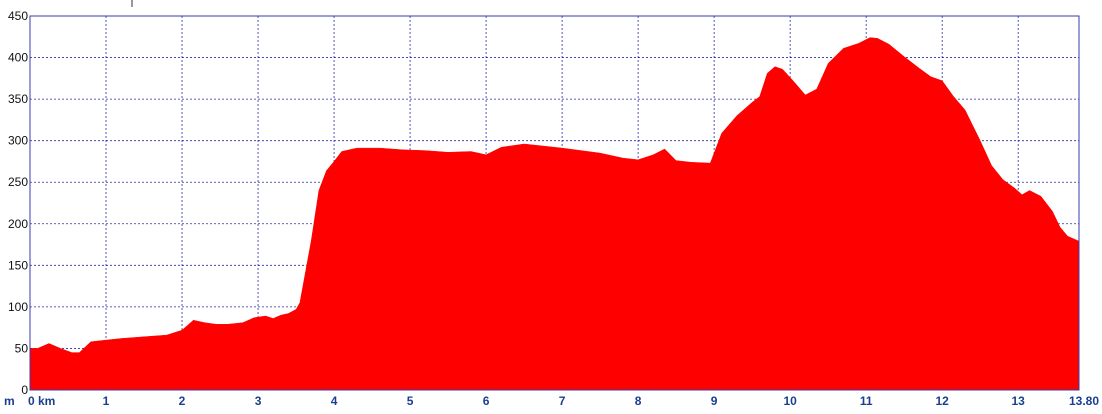 Image resolution: width=1102 pixels, height=414 pixels. Describe the element at coordinates (258, 401) in the screenshot. I see `x-tick-label: 3` at that location.